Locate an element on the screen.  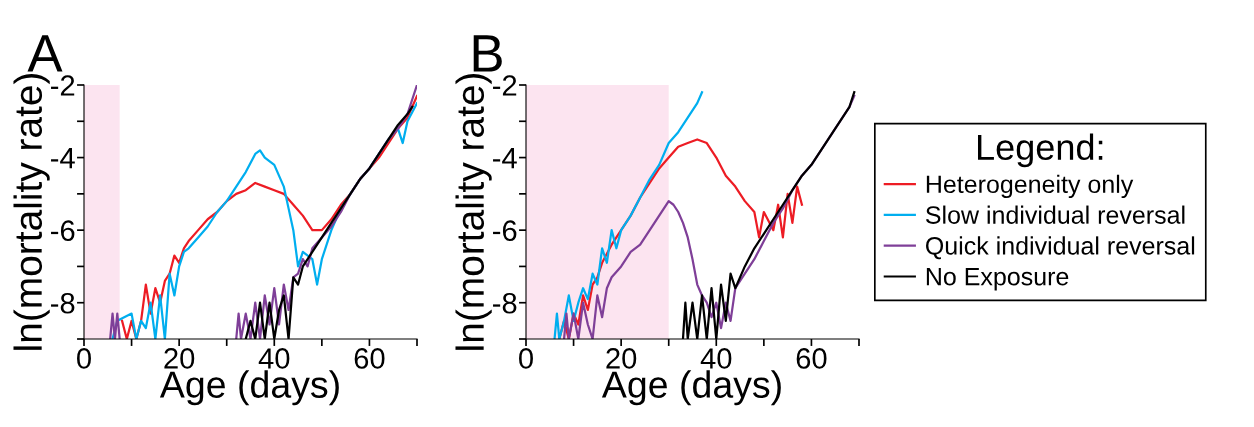
chart-title: B is located at coordinates (487, 53).